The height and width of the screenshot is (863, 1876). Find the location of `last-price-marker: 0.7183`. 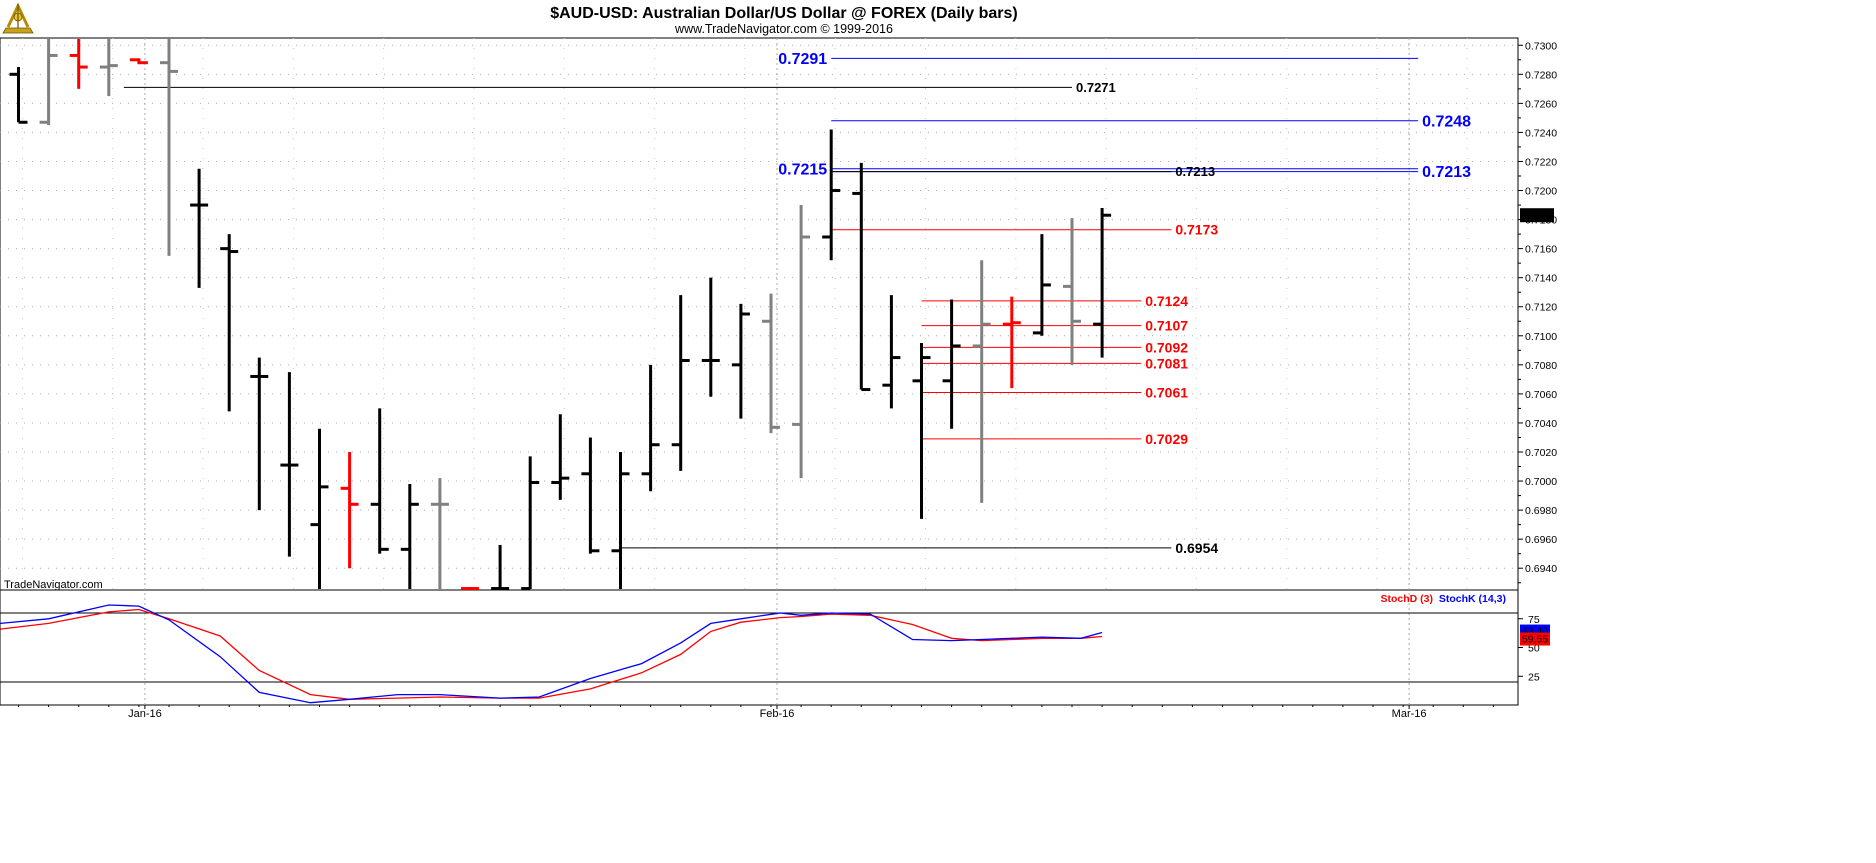

last-price-marker: 0.7183 is located at coordinates (1537, 215).